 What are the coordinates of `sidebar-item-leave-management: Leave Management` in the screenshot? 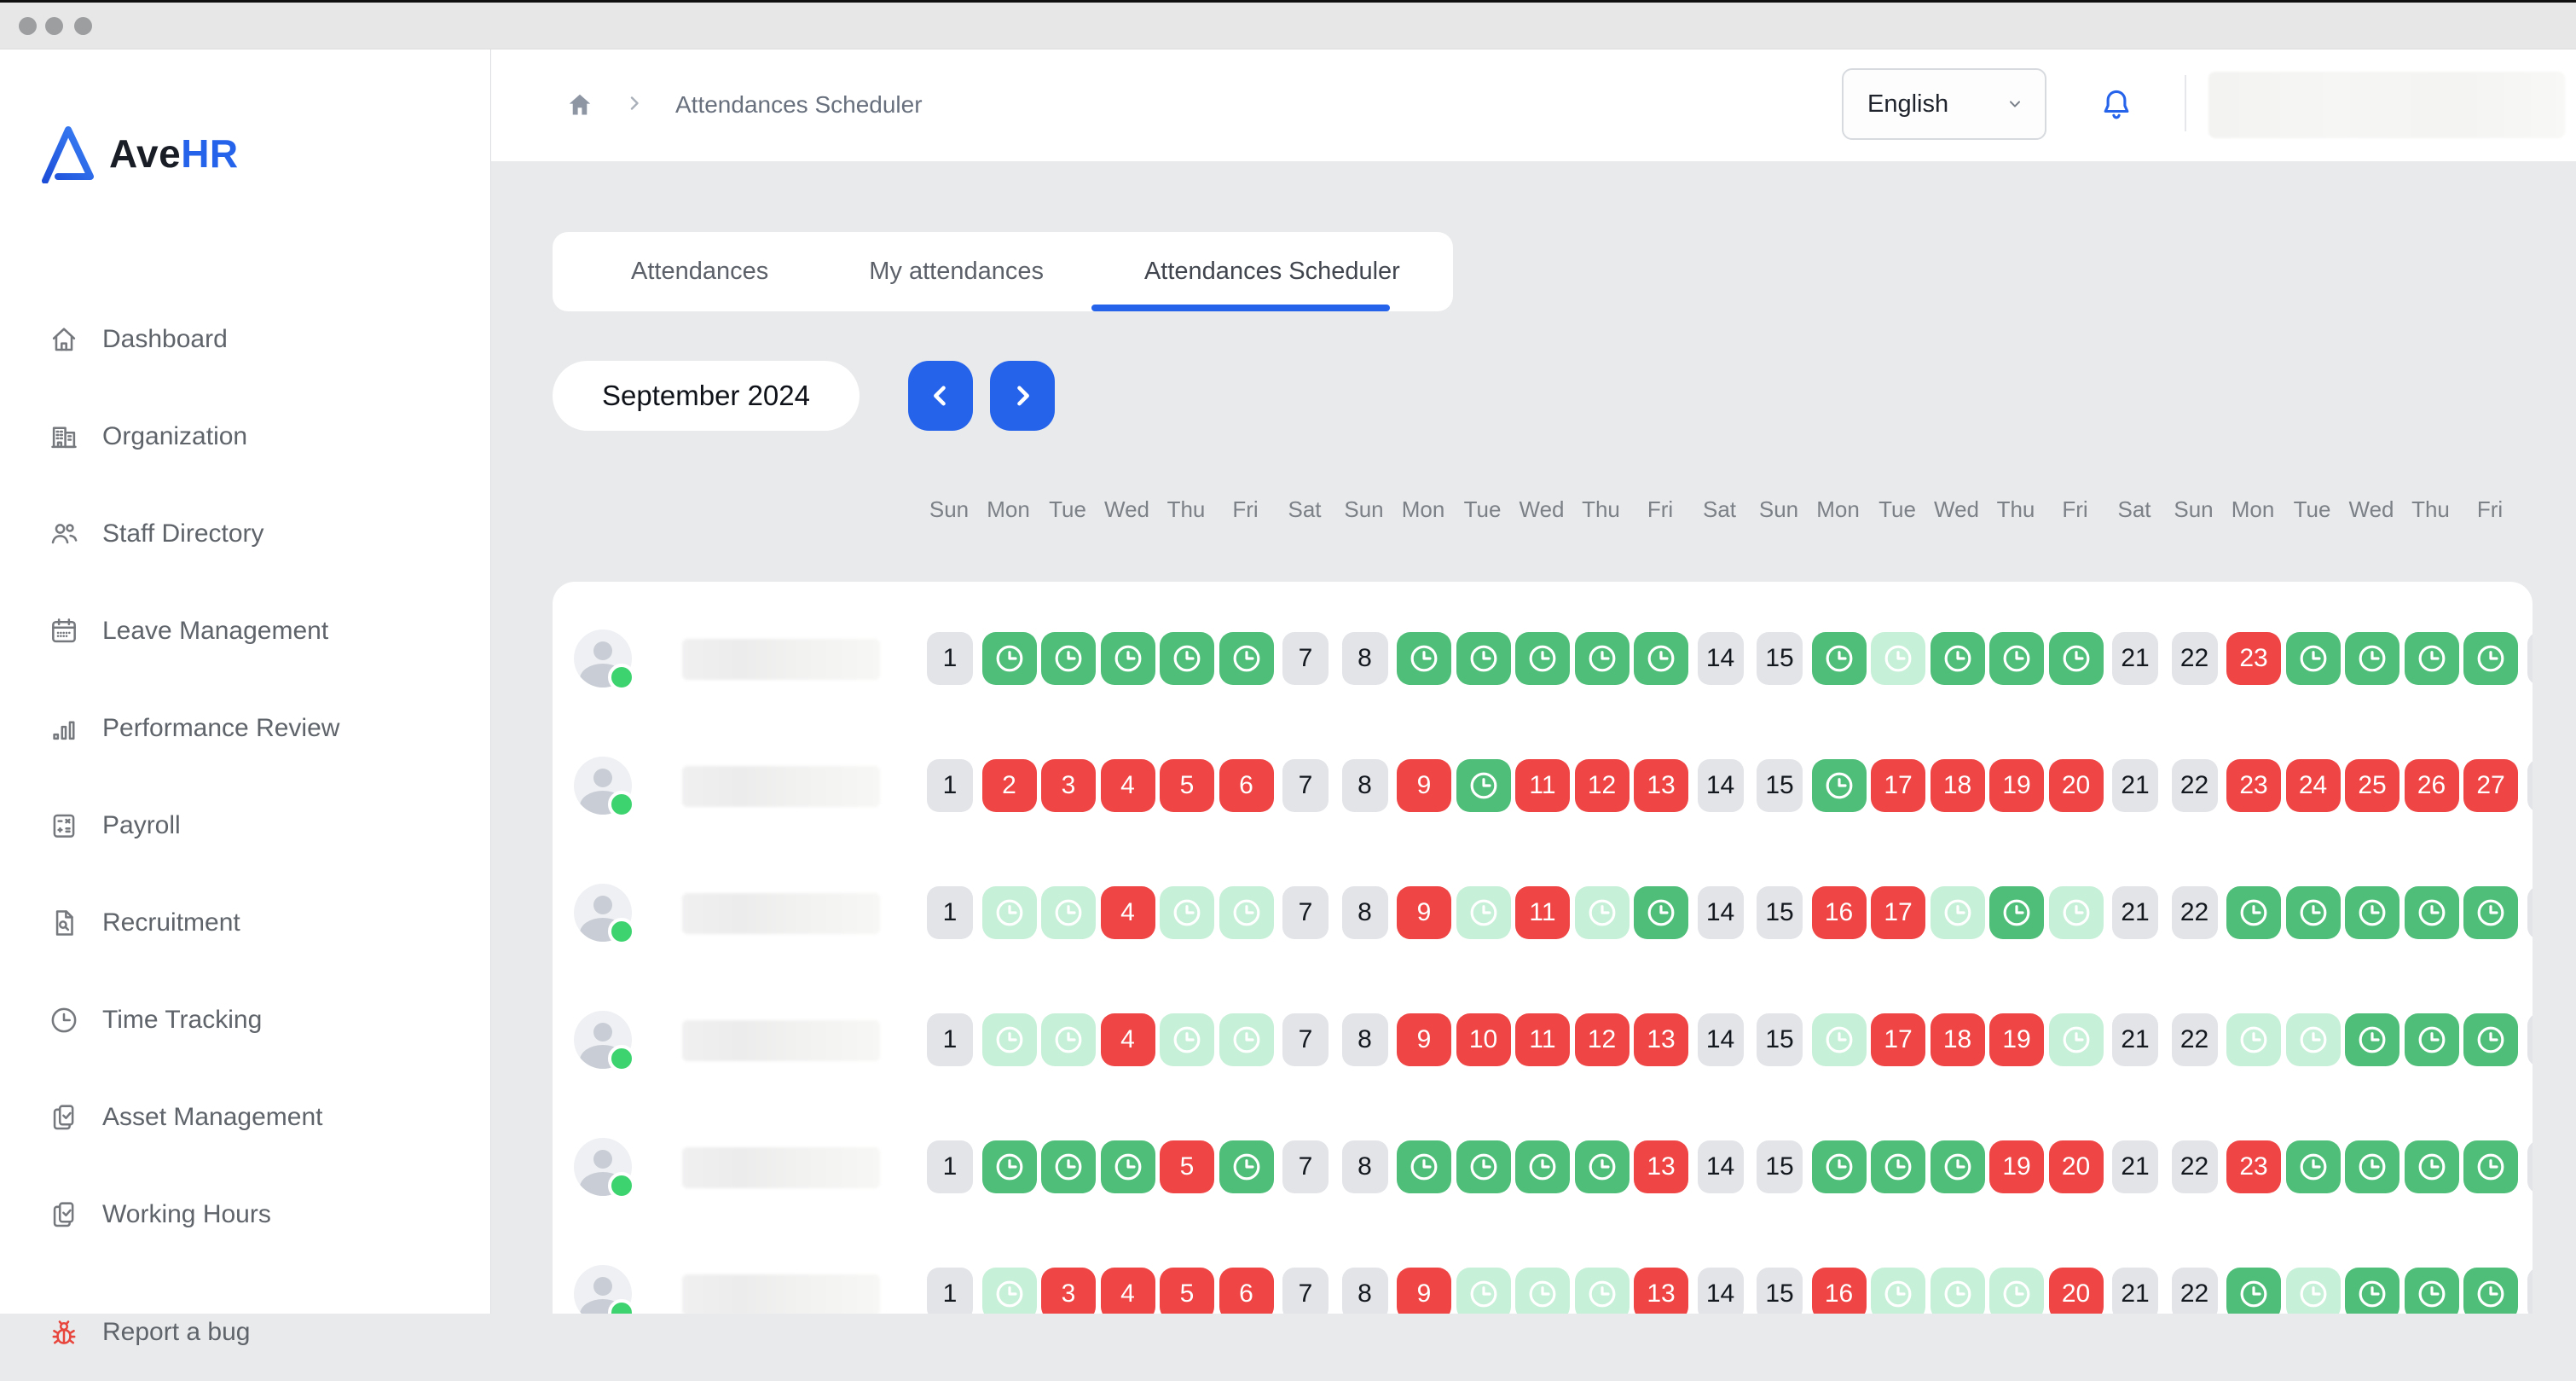 It's located at (260, 631).